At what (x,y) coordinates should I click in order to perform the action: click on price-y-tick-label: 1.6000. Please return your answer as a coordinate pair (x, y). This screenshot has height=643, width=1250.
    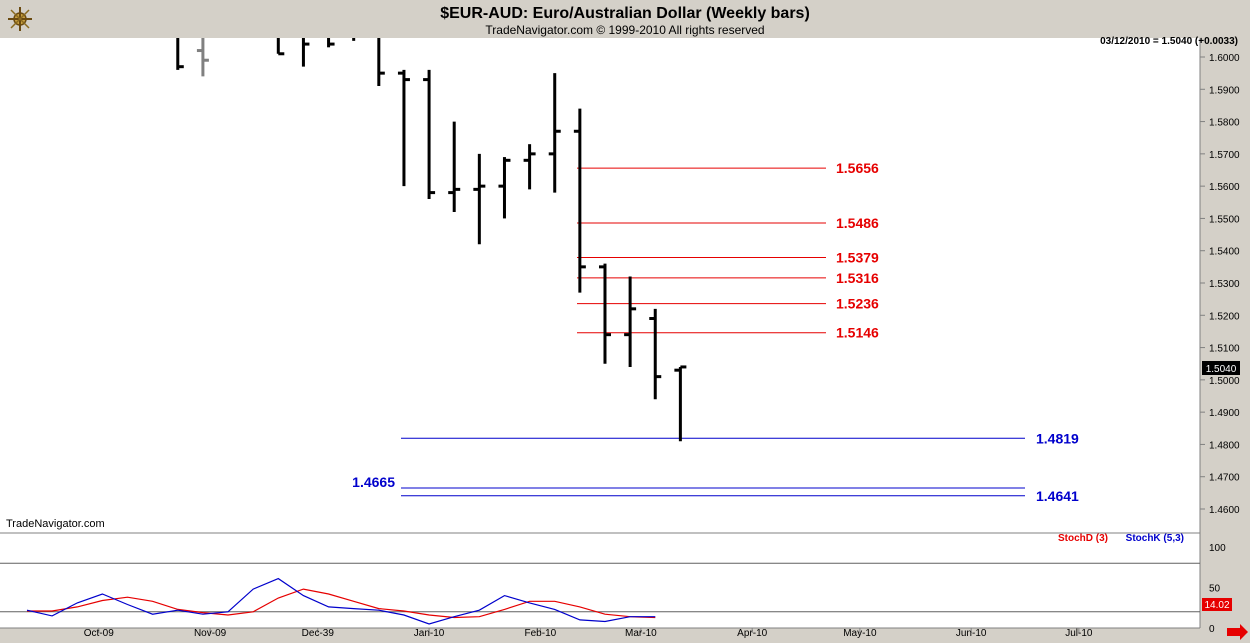
    Looking at the image, I should click on (1224, 58).